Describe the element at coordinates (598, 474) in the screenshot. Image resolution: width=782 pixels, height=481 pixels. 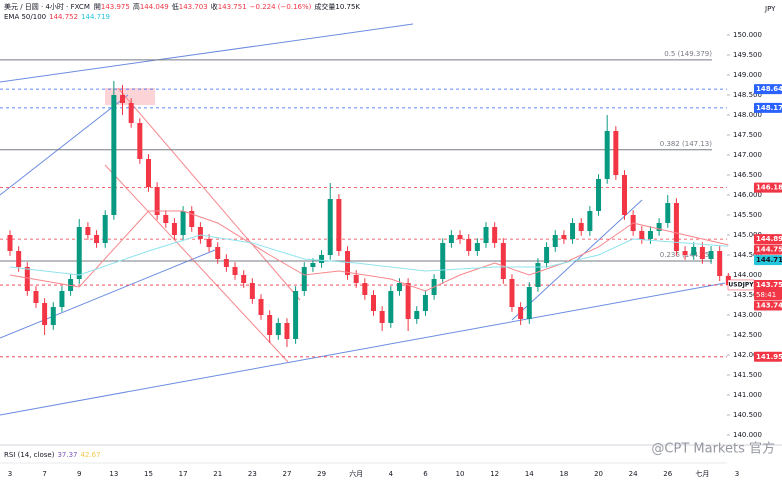
I see `x-tick-label: 20` at that location.